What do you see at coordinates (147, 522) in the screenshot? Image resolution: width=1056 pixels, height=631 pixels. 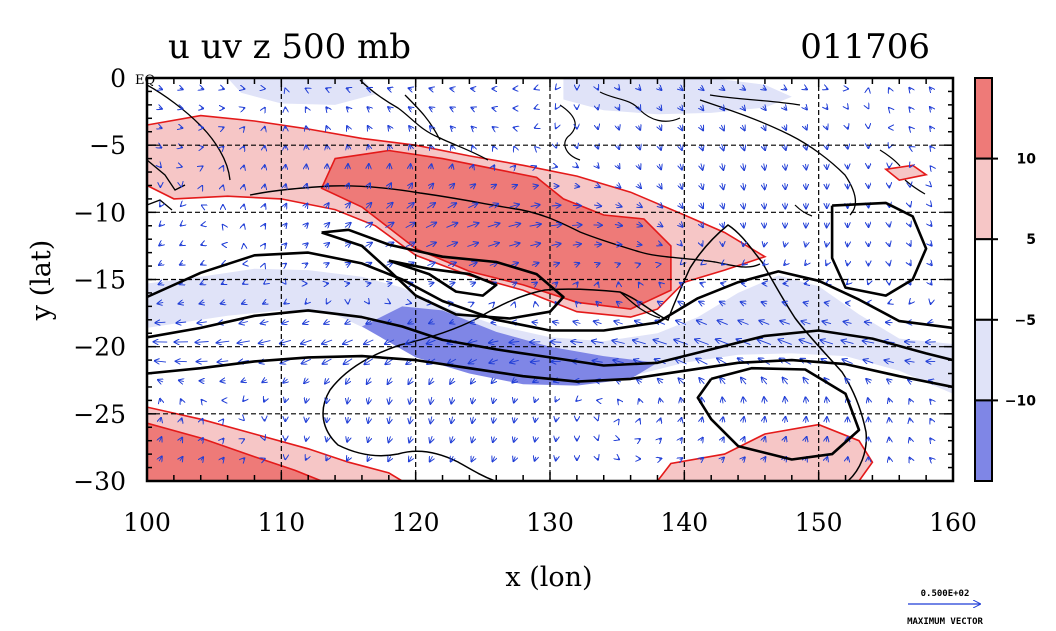 I see `x-tick-label: 100` at bounding box center [147, 522].